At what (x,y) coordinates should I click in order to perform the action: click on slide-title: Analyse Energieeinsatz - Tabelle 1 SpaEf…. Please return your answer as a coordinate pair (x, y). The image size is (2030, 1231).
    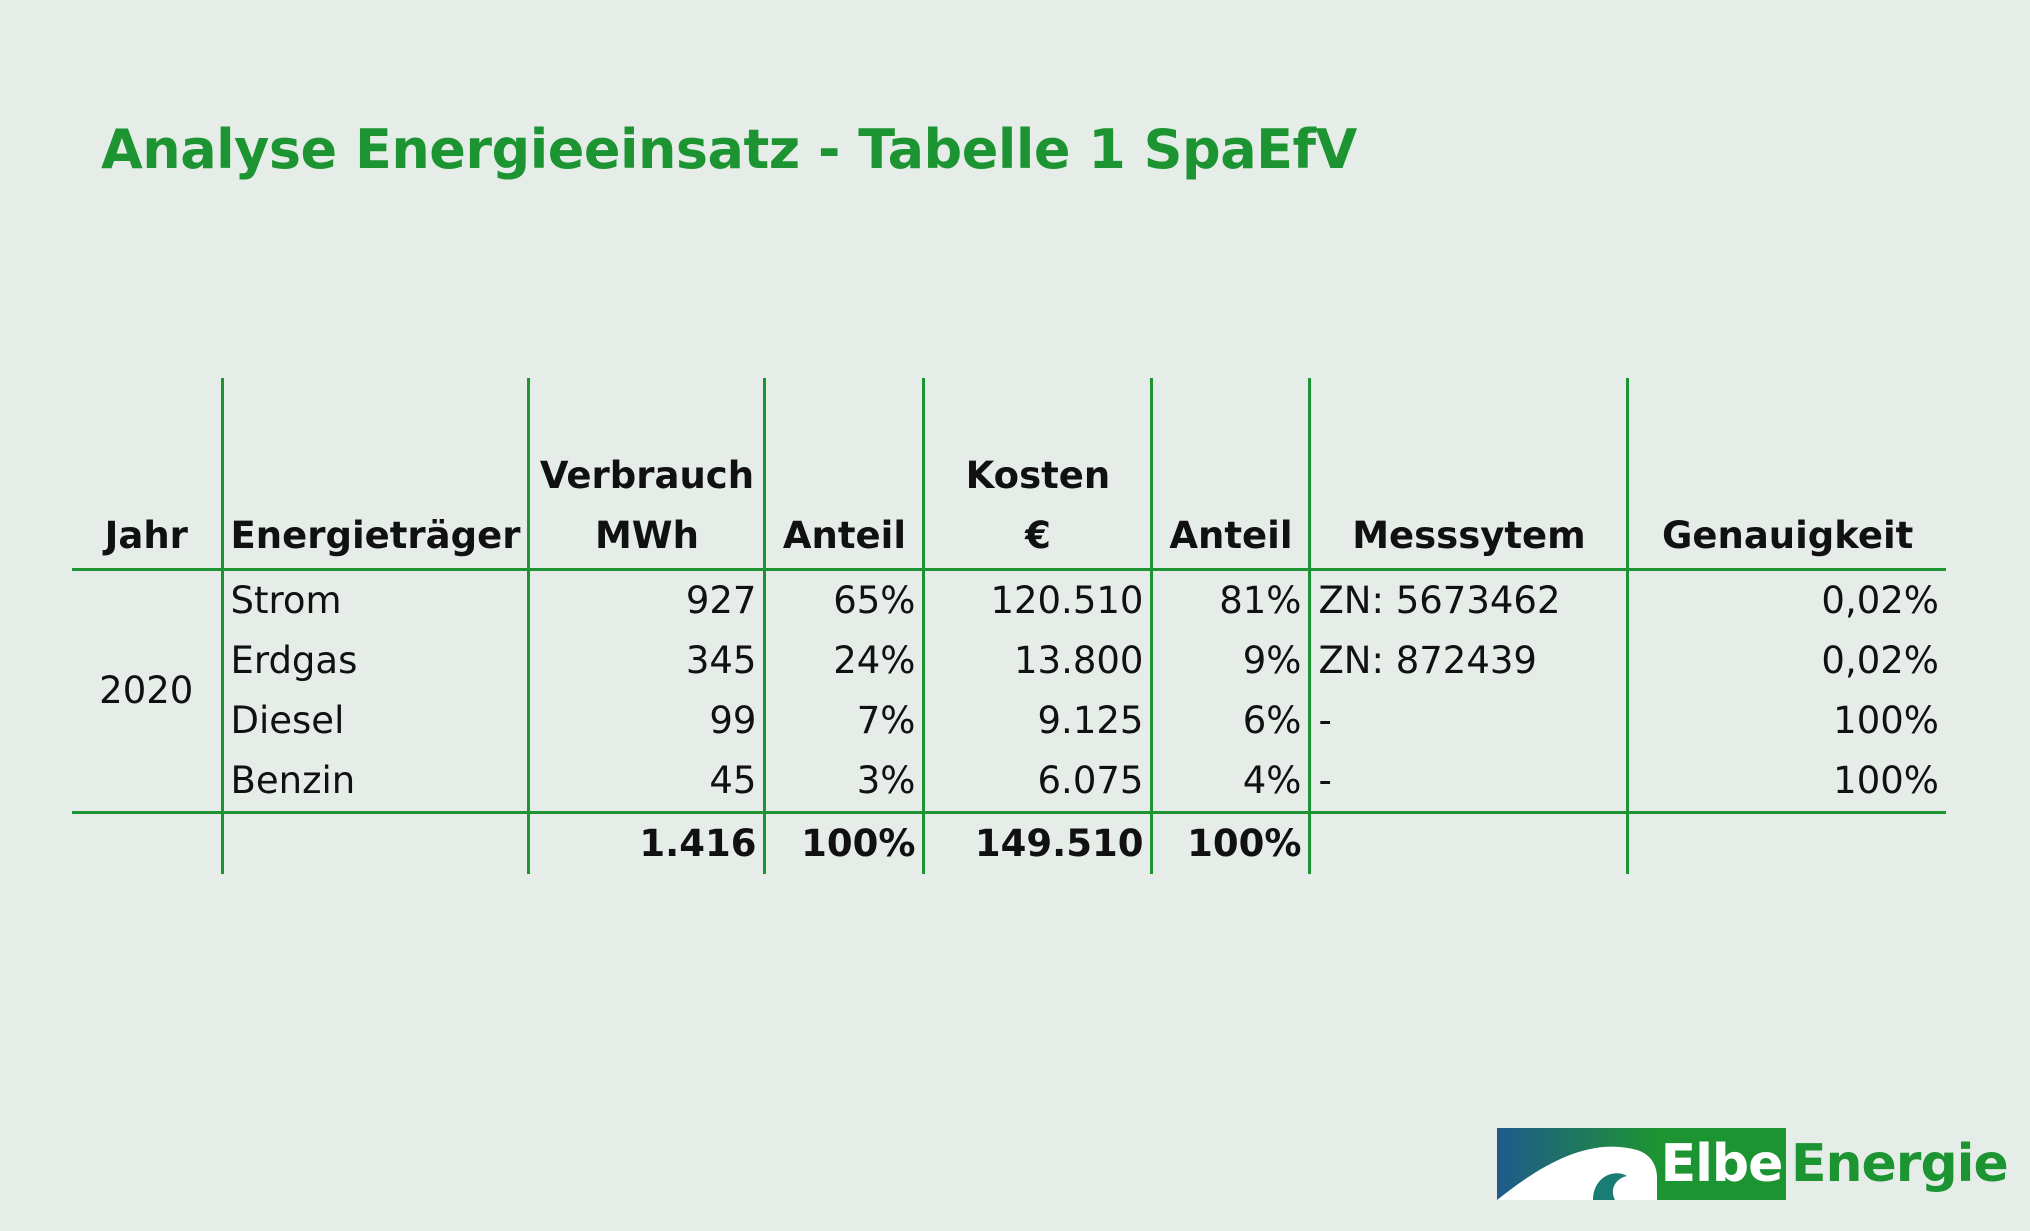
    Looking at the image, I should click on (729, 149).